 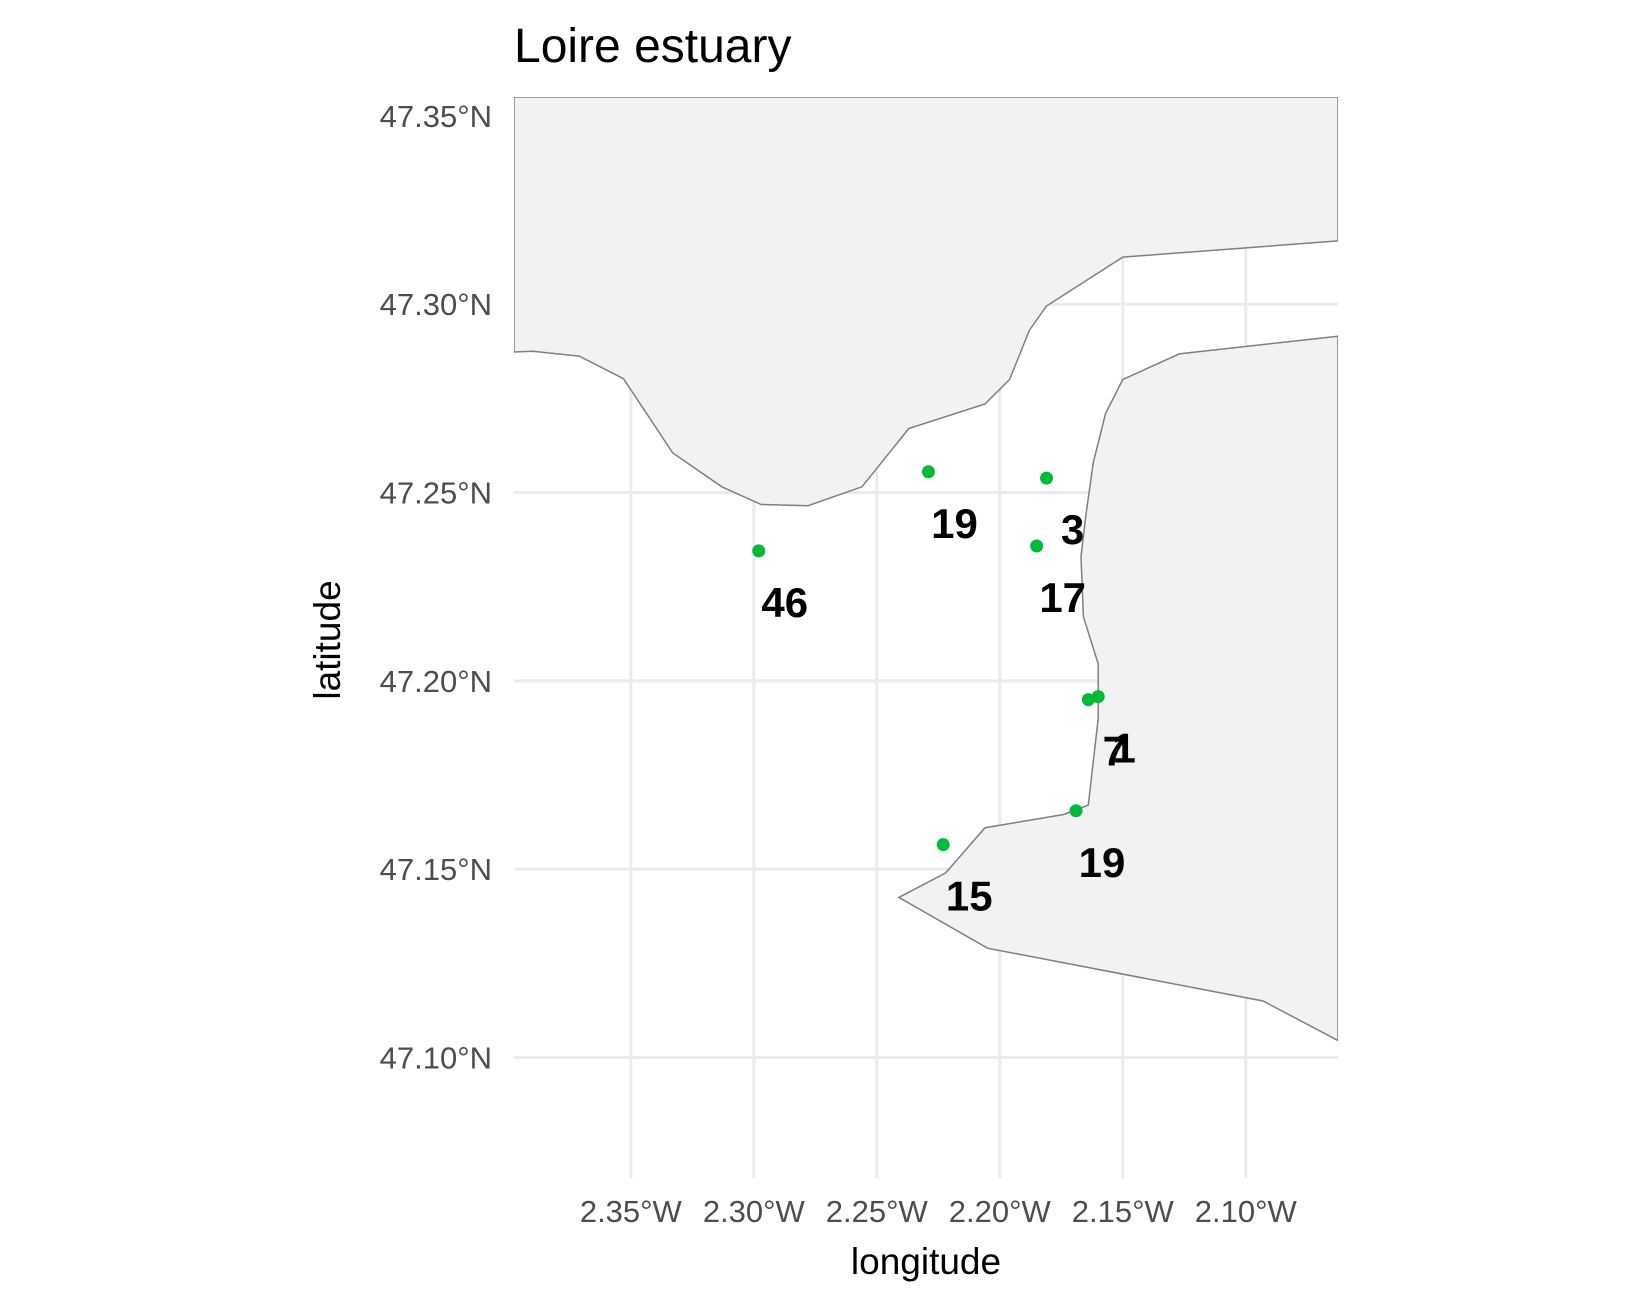 I want to click on y-axis-title: latitude, so click(x=327, y=639).